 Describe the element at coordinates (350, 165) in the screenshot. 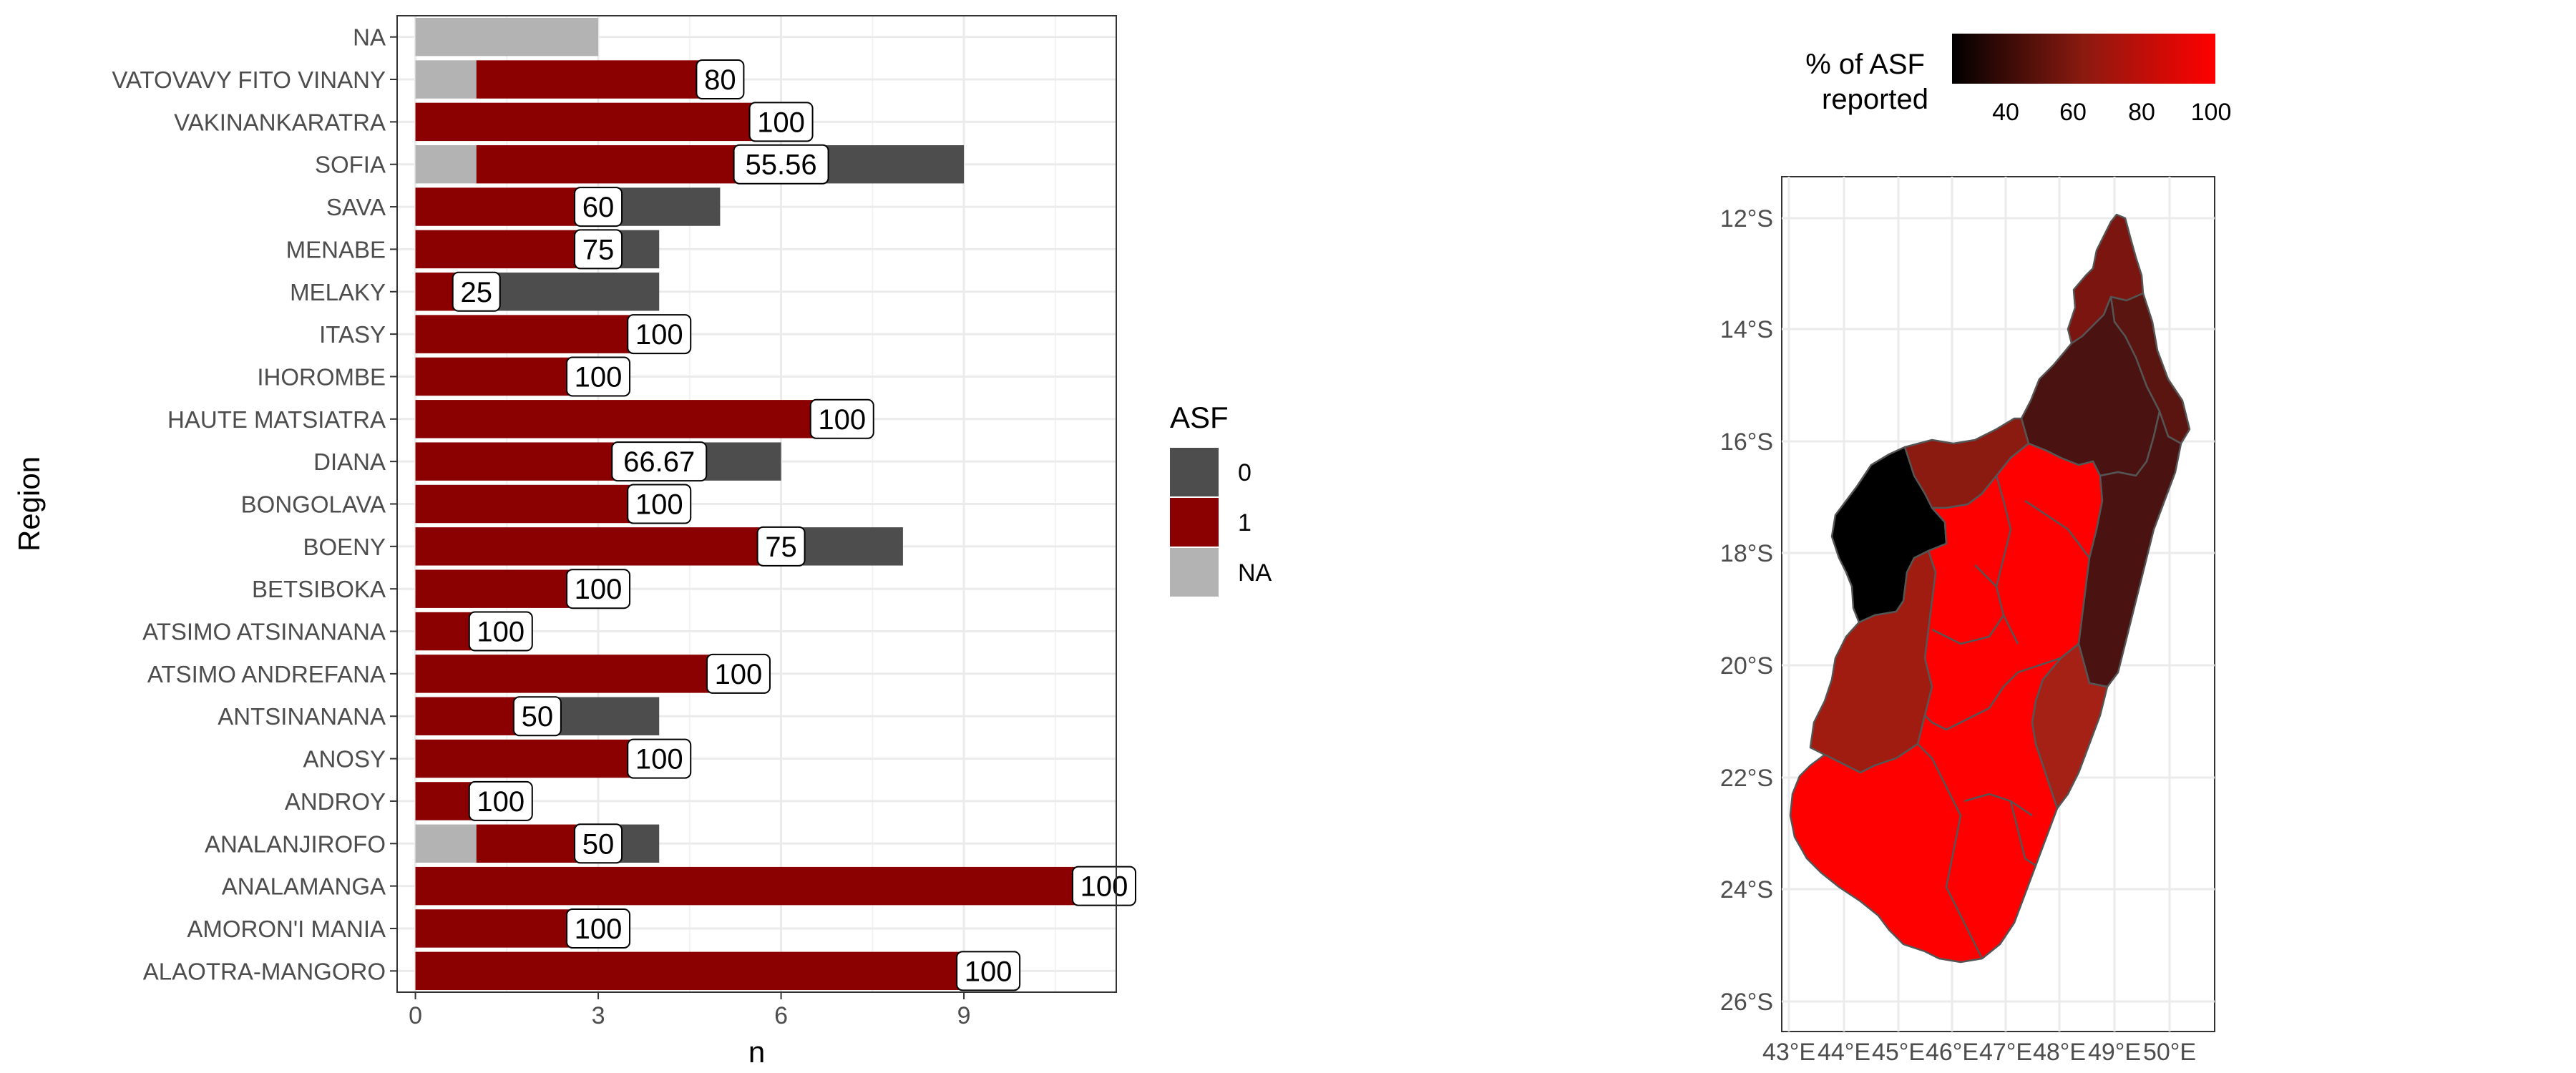

I see `y-tick-label: SOFIA` at that location.